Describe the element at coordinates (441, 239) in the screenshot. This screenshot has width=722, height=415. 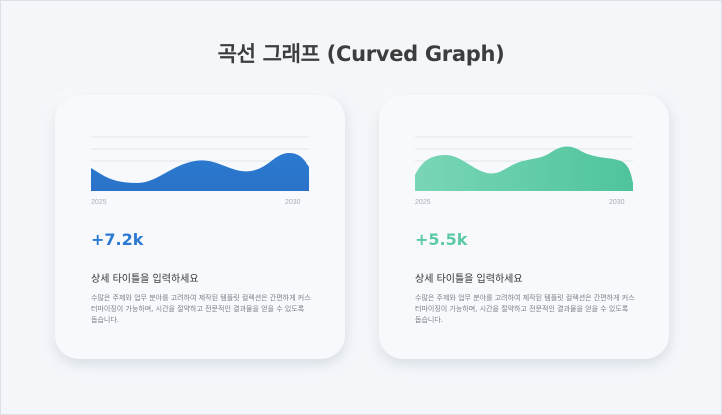
I see `metric-value: +5.5k` at that location.